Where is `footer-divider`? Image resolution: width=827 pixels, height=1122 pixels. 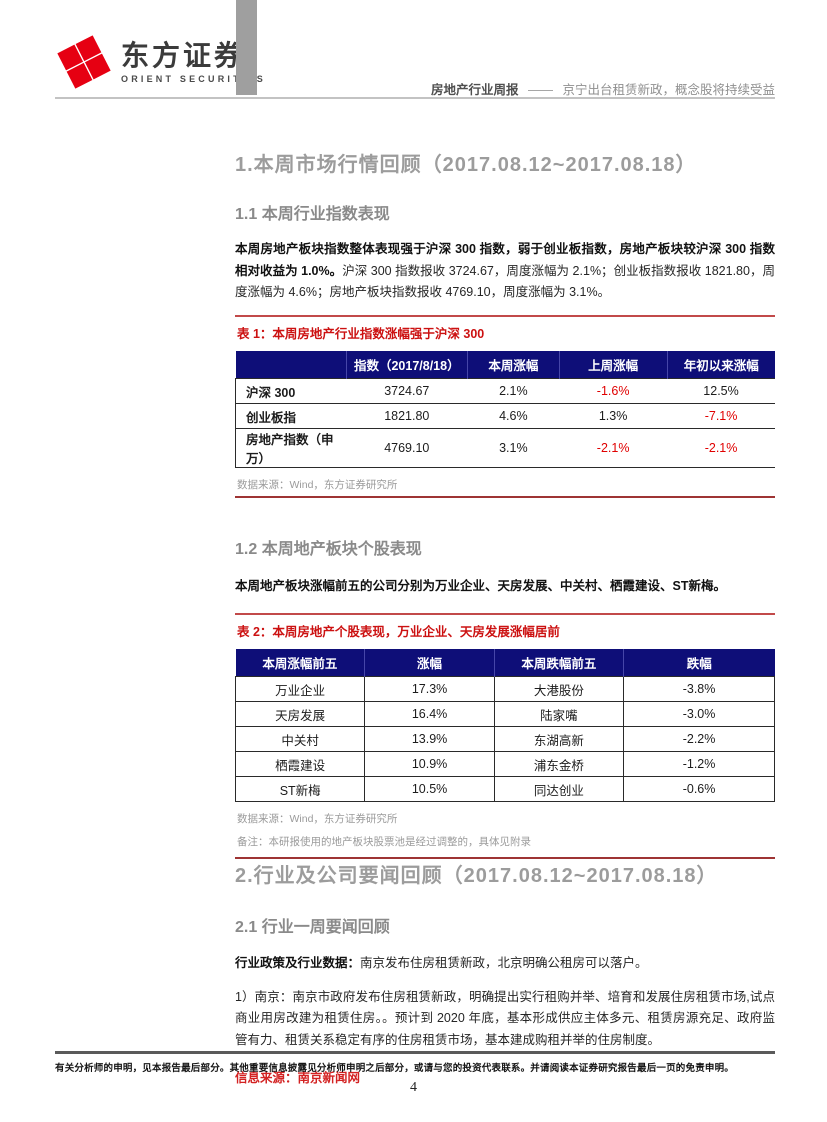 footer-divider is located at coordinates (415, 1052).